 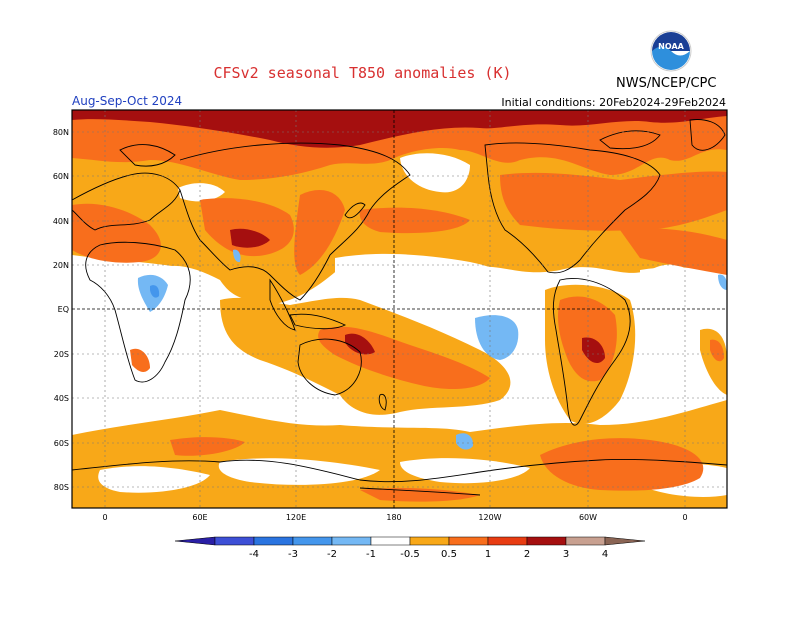 I want to click on anomaly-region-south-orange, so click(x=399, y=454).